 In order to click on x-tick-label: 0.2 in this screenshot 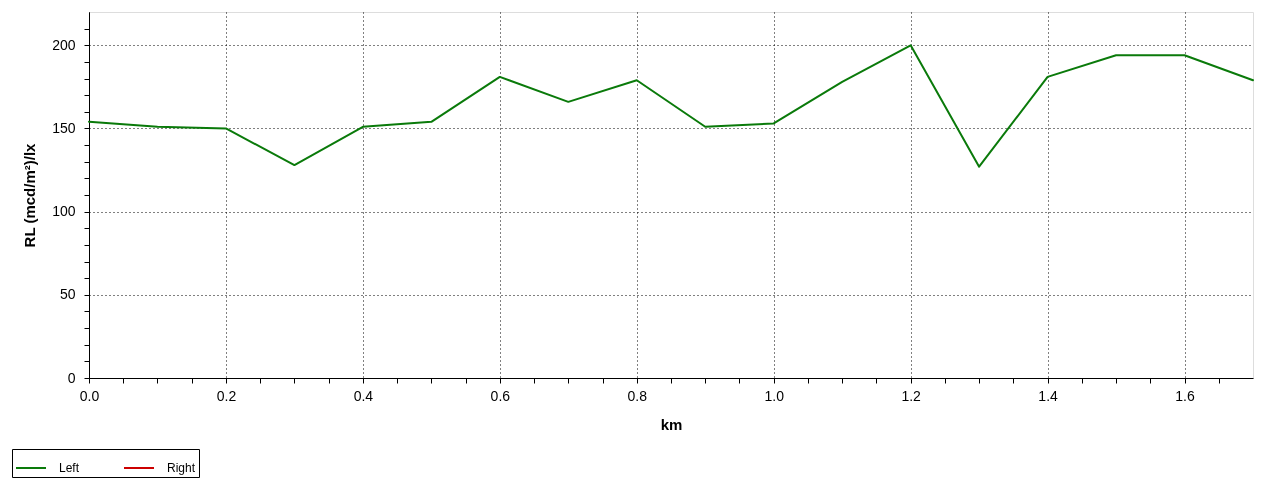, I will do `click(226, 395)`.